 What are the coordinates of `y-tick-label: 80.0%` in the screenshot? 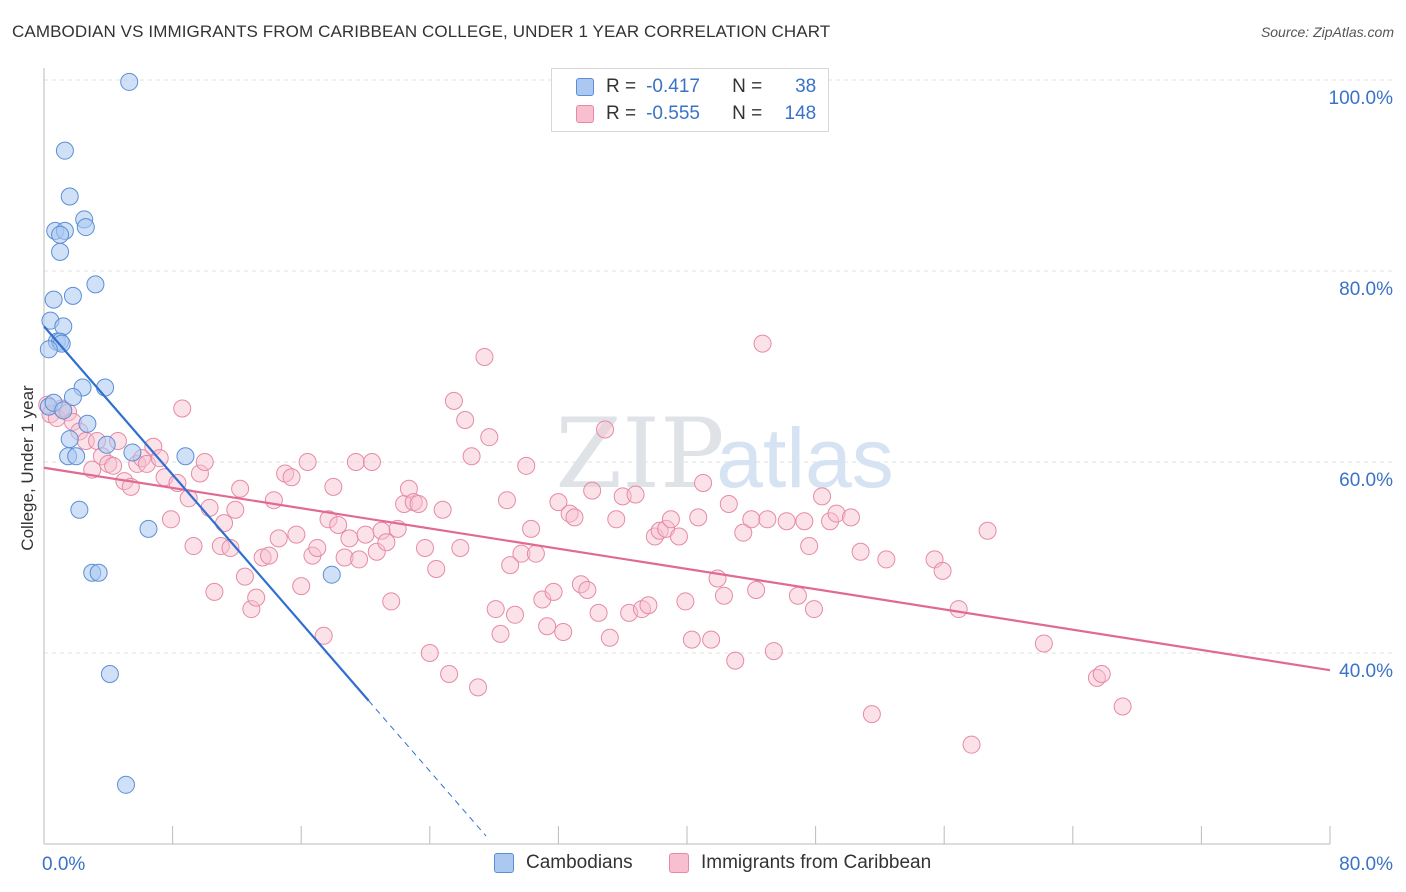 It's located at (1366, 289).